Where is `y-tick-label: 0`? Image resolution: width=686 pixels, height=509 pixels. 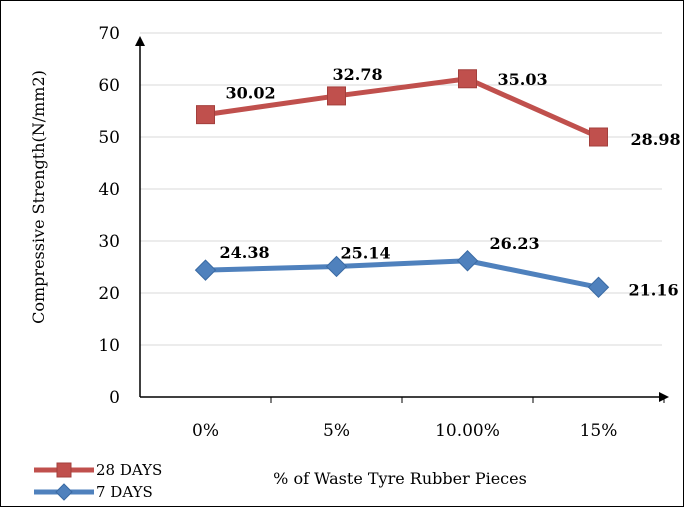 y-tick-label: 0 is located at coordinates (114, 398).